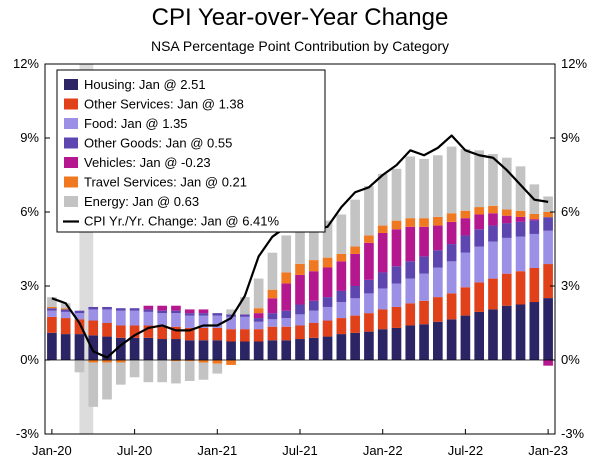  I want to click on x-tick-label-6: Jan-23, so click(548, 450).